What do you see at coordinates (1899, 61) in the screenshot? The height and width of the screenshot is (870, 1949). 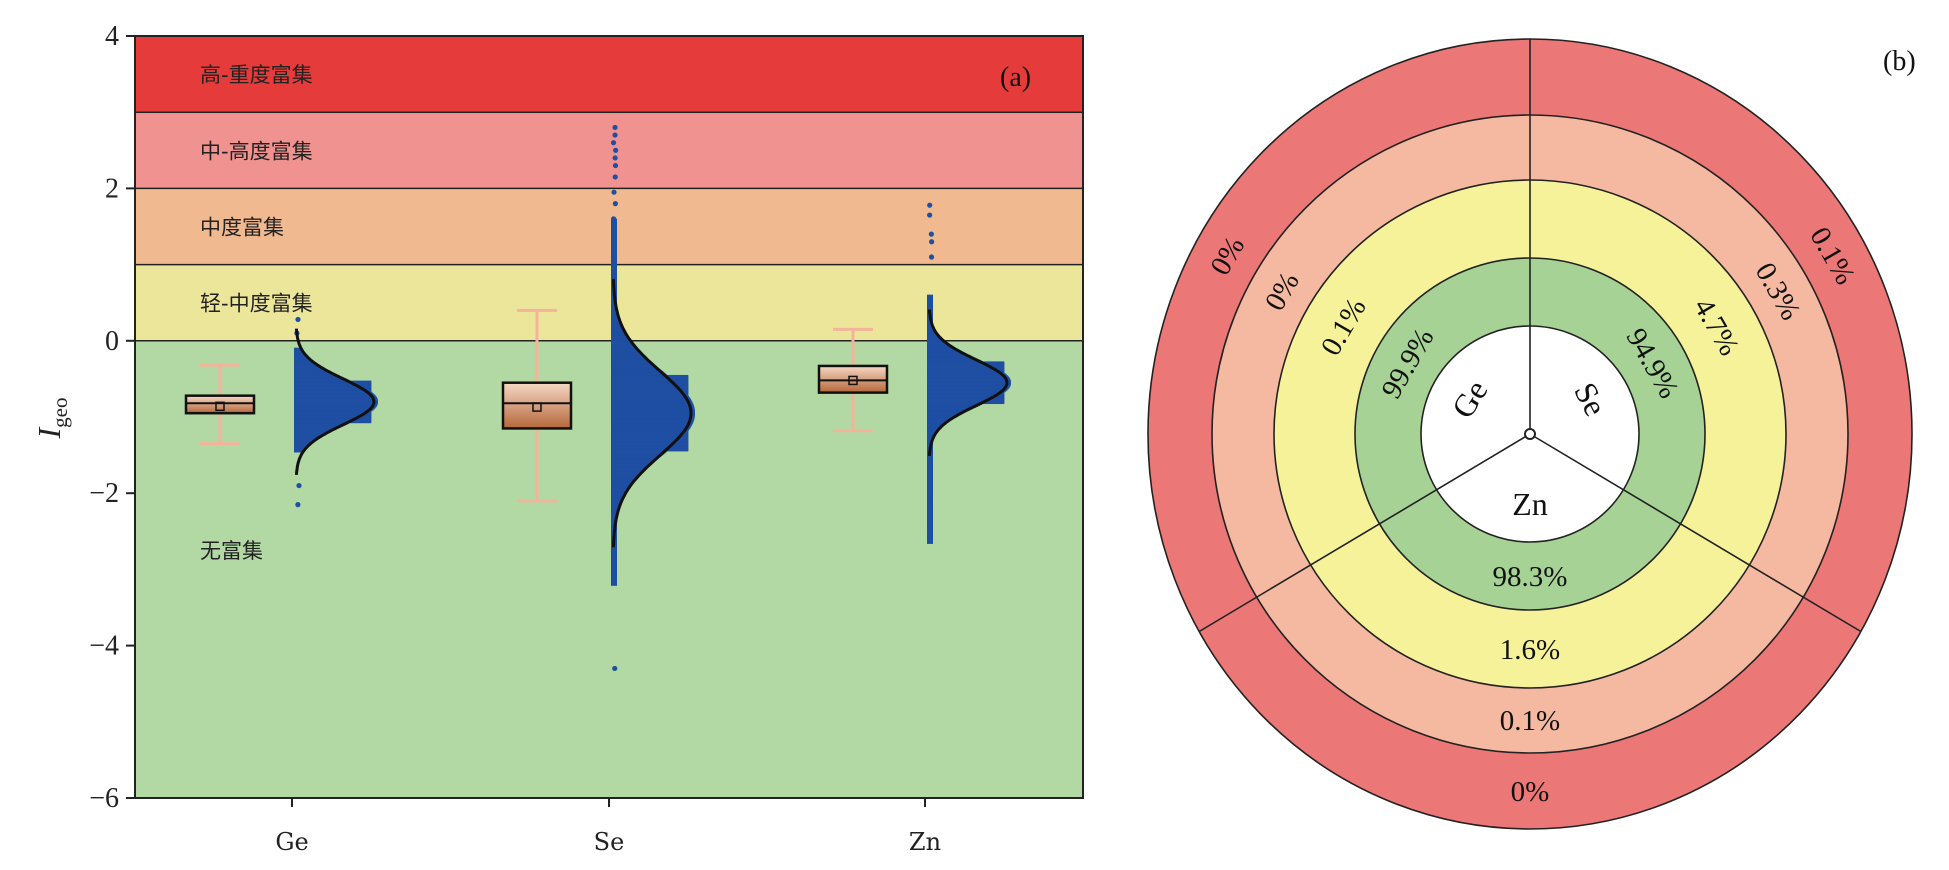 I see `panel-b-label: (b)` at bounding box center [1899, 61].